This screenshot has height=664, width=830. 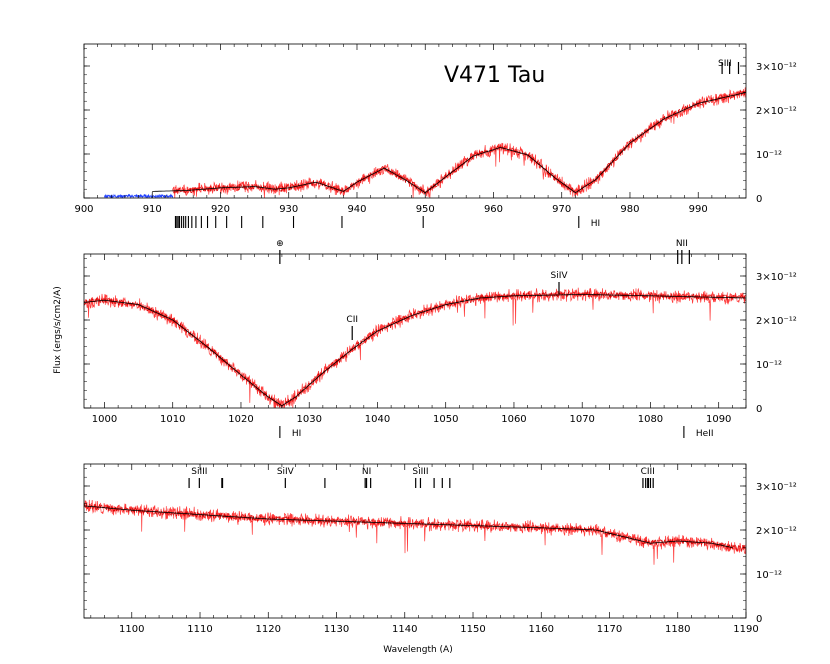 I want to click on x-axis-label: Wavelength (A), so click(x=417, y=650).